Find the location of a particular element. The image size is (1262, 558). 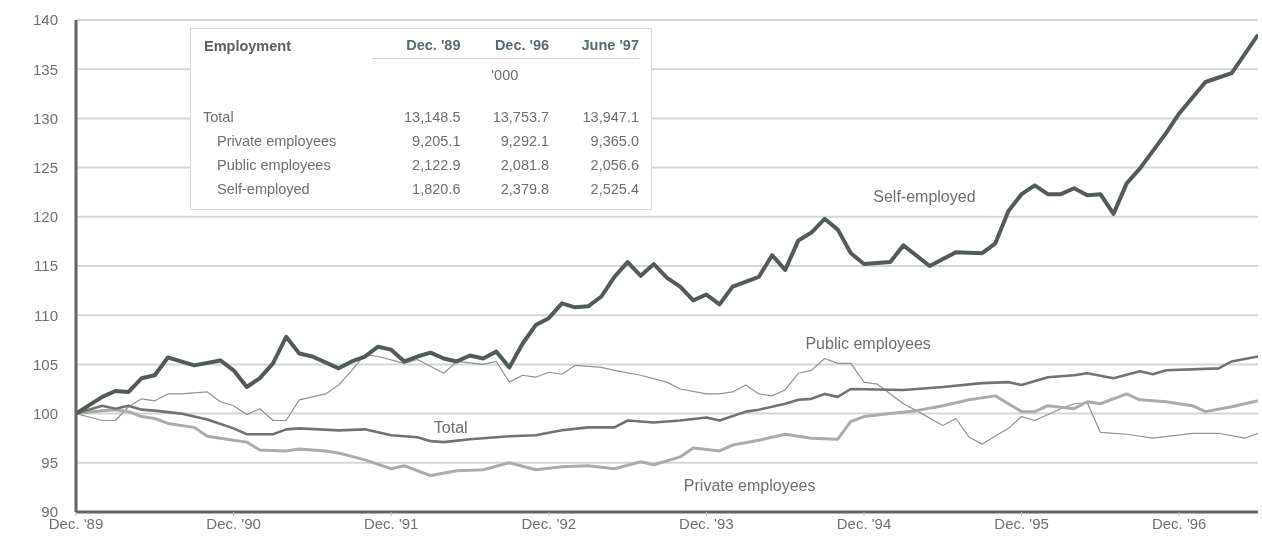

y-tick-label: 130 is located at coordinates (45, 118).